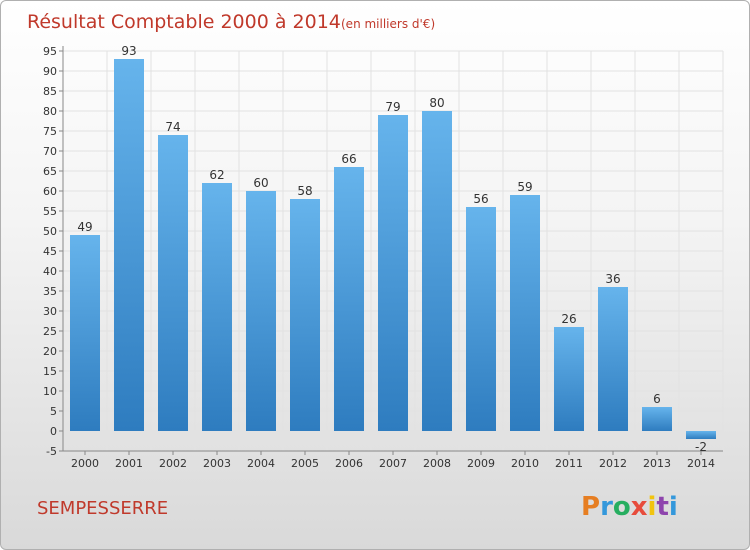 The image size is (750, 550). I want to click on x-tick-label: 2006, so click(349, 463).